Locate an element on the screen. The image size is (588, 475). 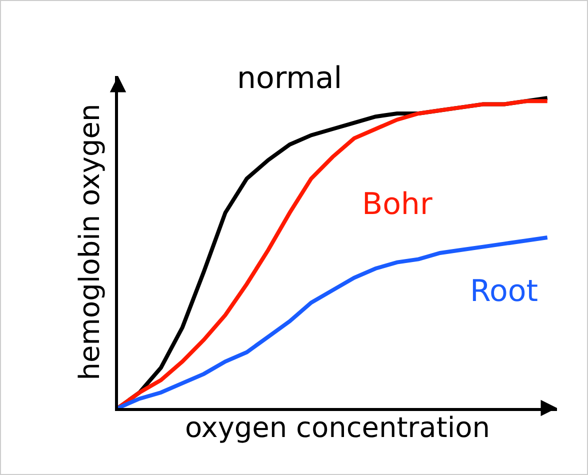
series-label: normal is located at coordinates (289, 78).